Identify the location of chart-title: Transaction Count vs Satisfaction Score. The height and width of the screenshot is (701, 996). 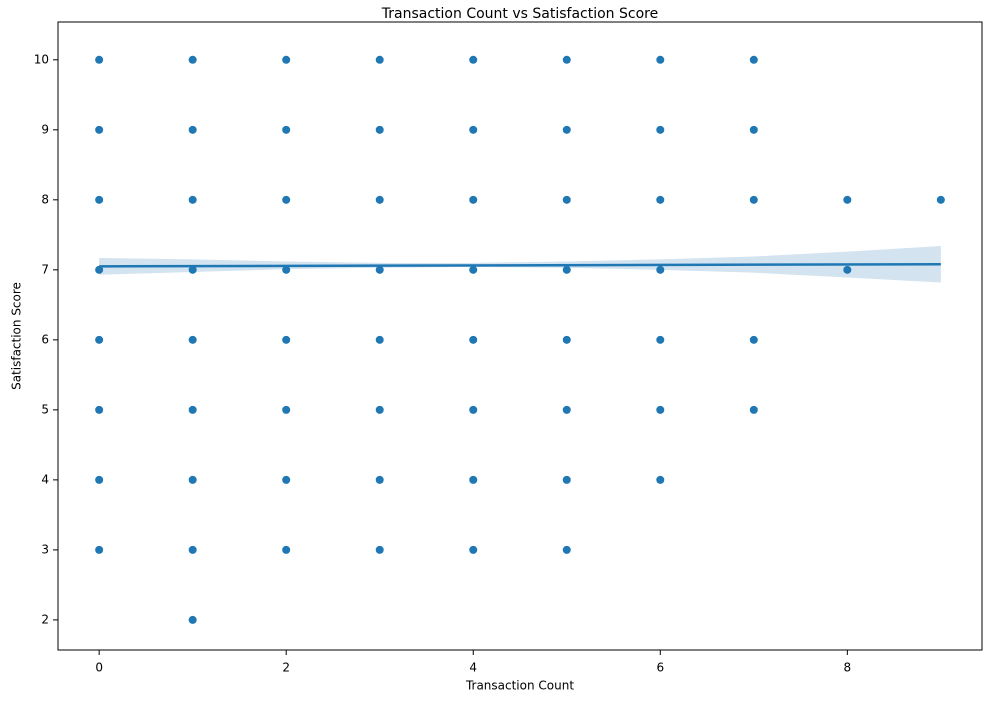
(519, 14).